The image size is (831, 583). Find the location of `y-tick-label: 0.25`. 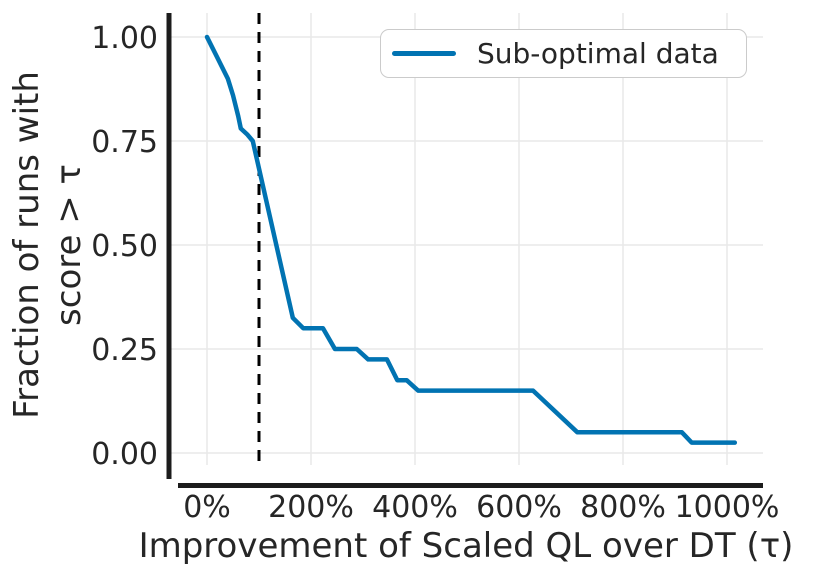

y-tick-label: 0.25 is located at coordinates (124, 350).